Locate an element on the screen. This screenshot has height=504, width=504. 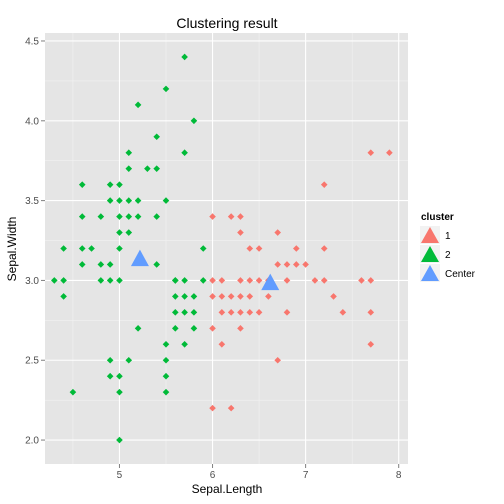
y-tick-label: 4.5 is located at coordinates (32, 41).